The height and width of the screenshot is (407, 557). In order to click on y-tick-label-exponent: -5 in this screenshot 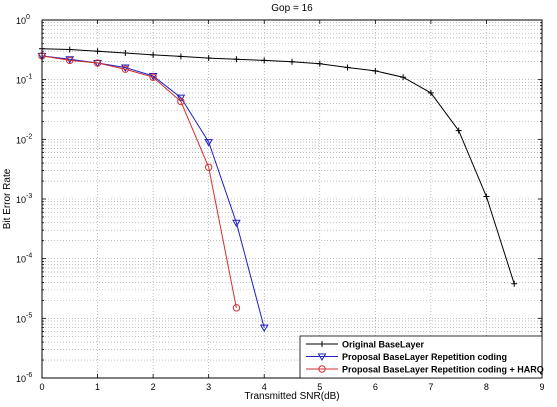, I will do `click(29, 315)`.